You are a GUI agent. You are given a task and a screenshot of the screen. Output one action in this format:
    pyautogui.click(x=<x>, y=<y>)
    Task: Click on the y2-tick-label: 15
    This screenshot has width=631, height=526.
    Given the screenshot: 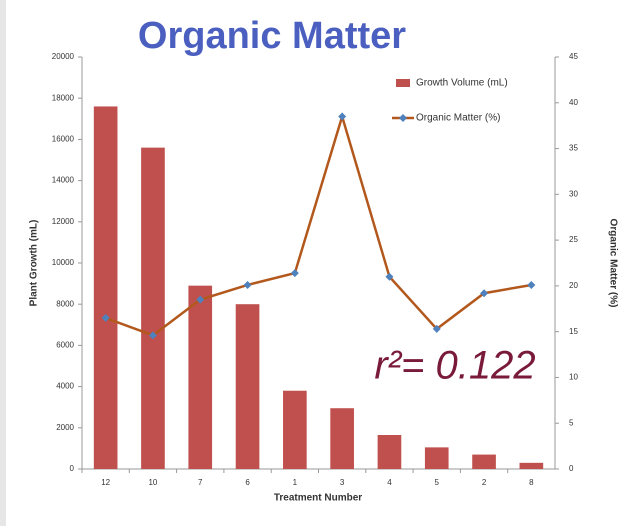 What is the action you would take?
    pyautogui.click(x=573, y=331)
    